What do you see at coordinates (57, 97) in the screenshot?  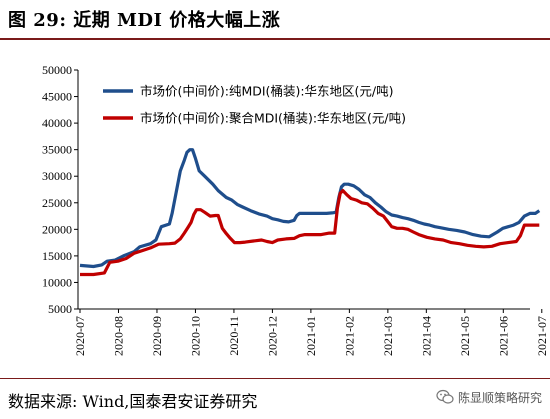 I see `y-tick-label: 45000` at bounding box center [57, 97].